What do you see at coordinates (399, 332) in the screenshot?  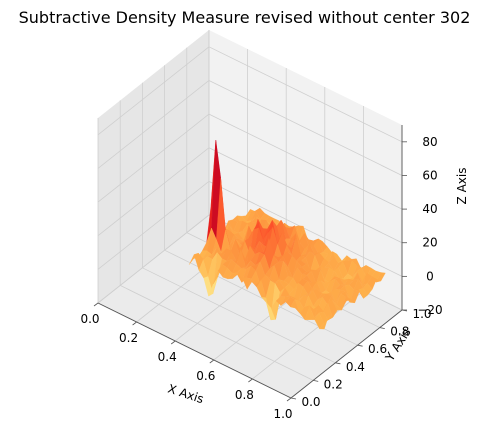 I see `y-tick-label: 0.8` at bounding box center [399, 332].